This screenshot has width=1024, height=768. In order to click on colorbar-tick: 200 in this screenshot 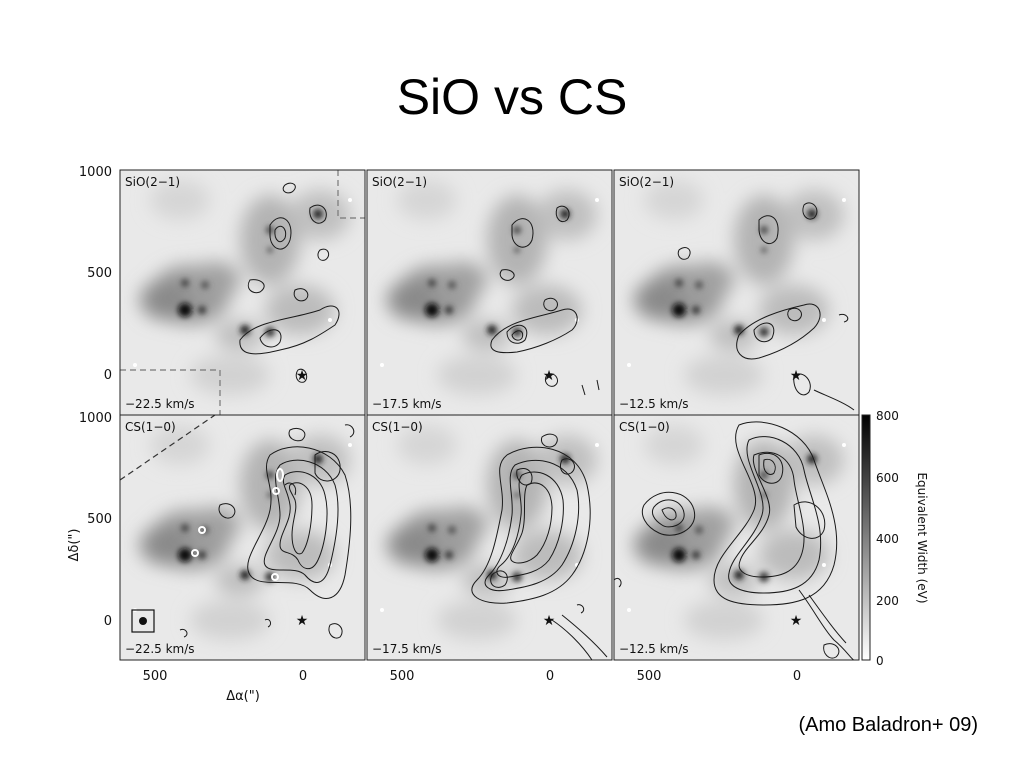, I will do `click(887, 601)`.